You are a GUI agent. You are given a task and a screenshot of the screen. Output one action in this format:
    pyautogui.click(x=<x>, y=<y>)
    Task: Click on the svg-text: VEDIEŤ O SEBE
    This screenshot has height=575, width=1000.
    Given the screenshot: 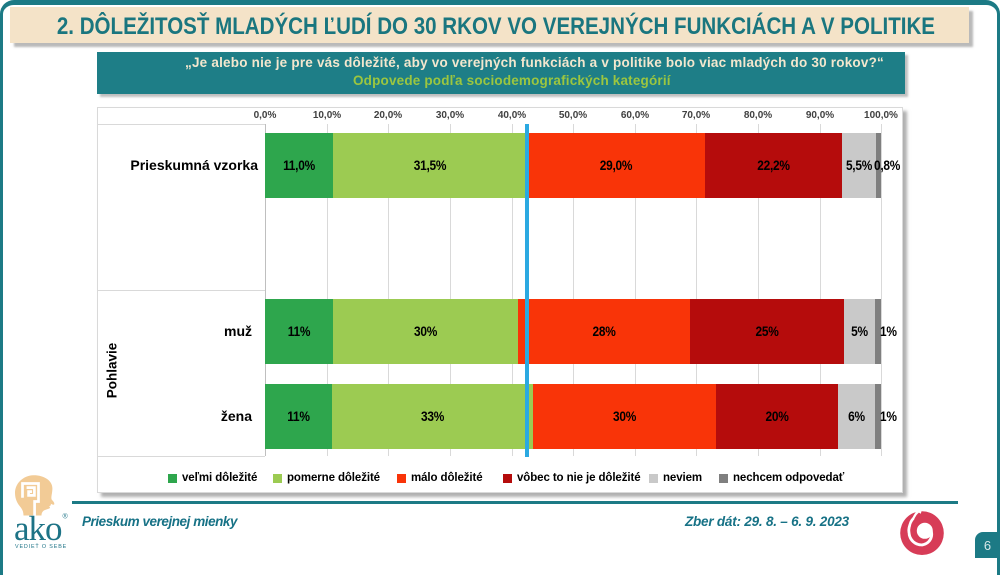 What is the action you would take?
    pyautogui.click(x=41, y=546)
    